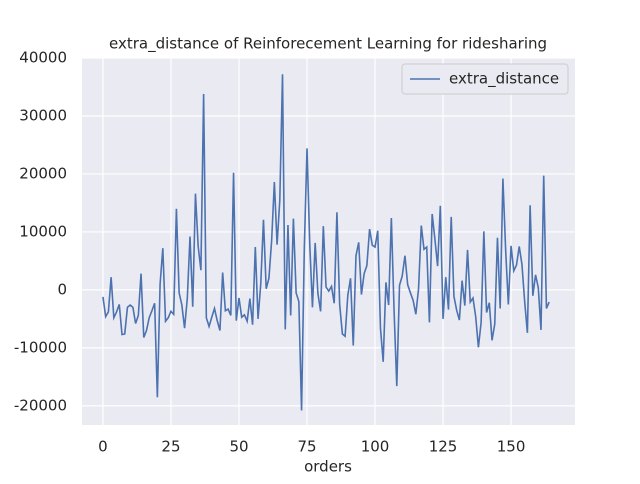  Describe the element at coordinates (40, 347) in the screenshot. I see `y-tick-label: -10000` at that location.